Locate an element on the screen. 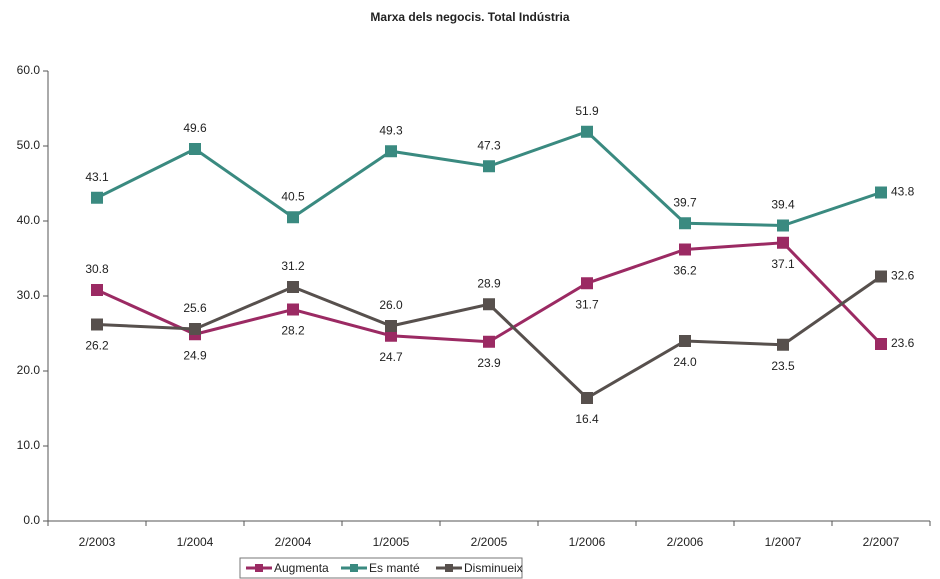 Image resolution: width=940 pixels, height=579 pixels. legend-label: Disminueix is located at coordinates (493, 568).